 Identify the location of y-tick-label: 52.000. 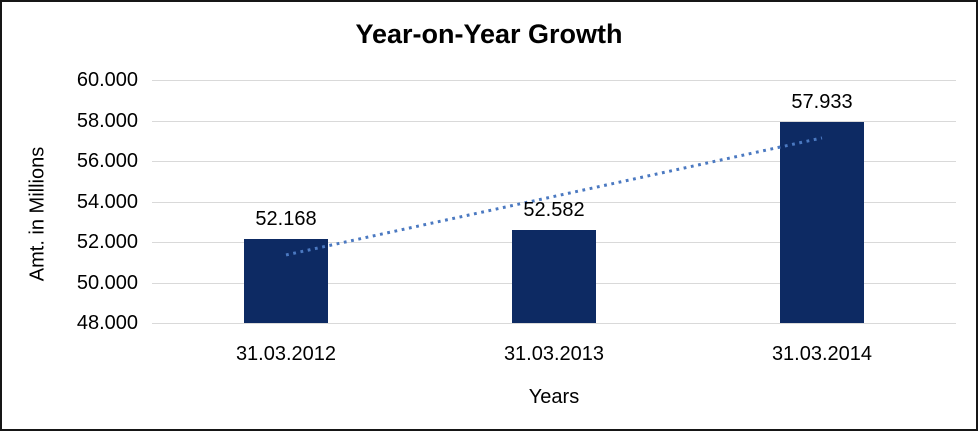
(107, 242).